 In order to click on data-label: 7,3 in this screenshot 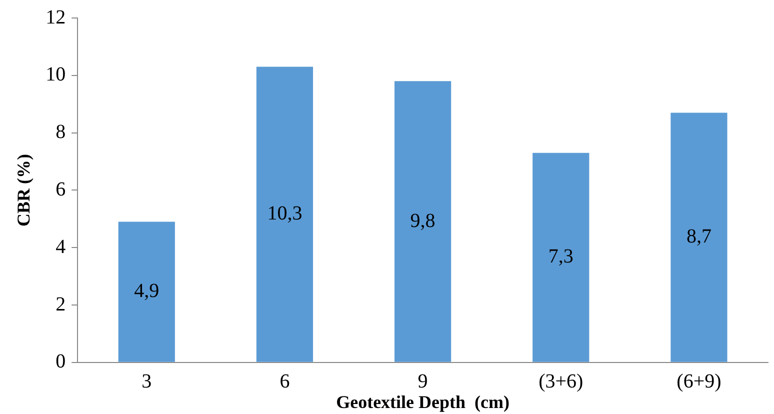, I will do `click(561, 257)`.